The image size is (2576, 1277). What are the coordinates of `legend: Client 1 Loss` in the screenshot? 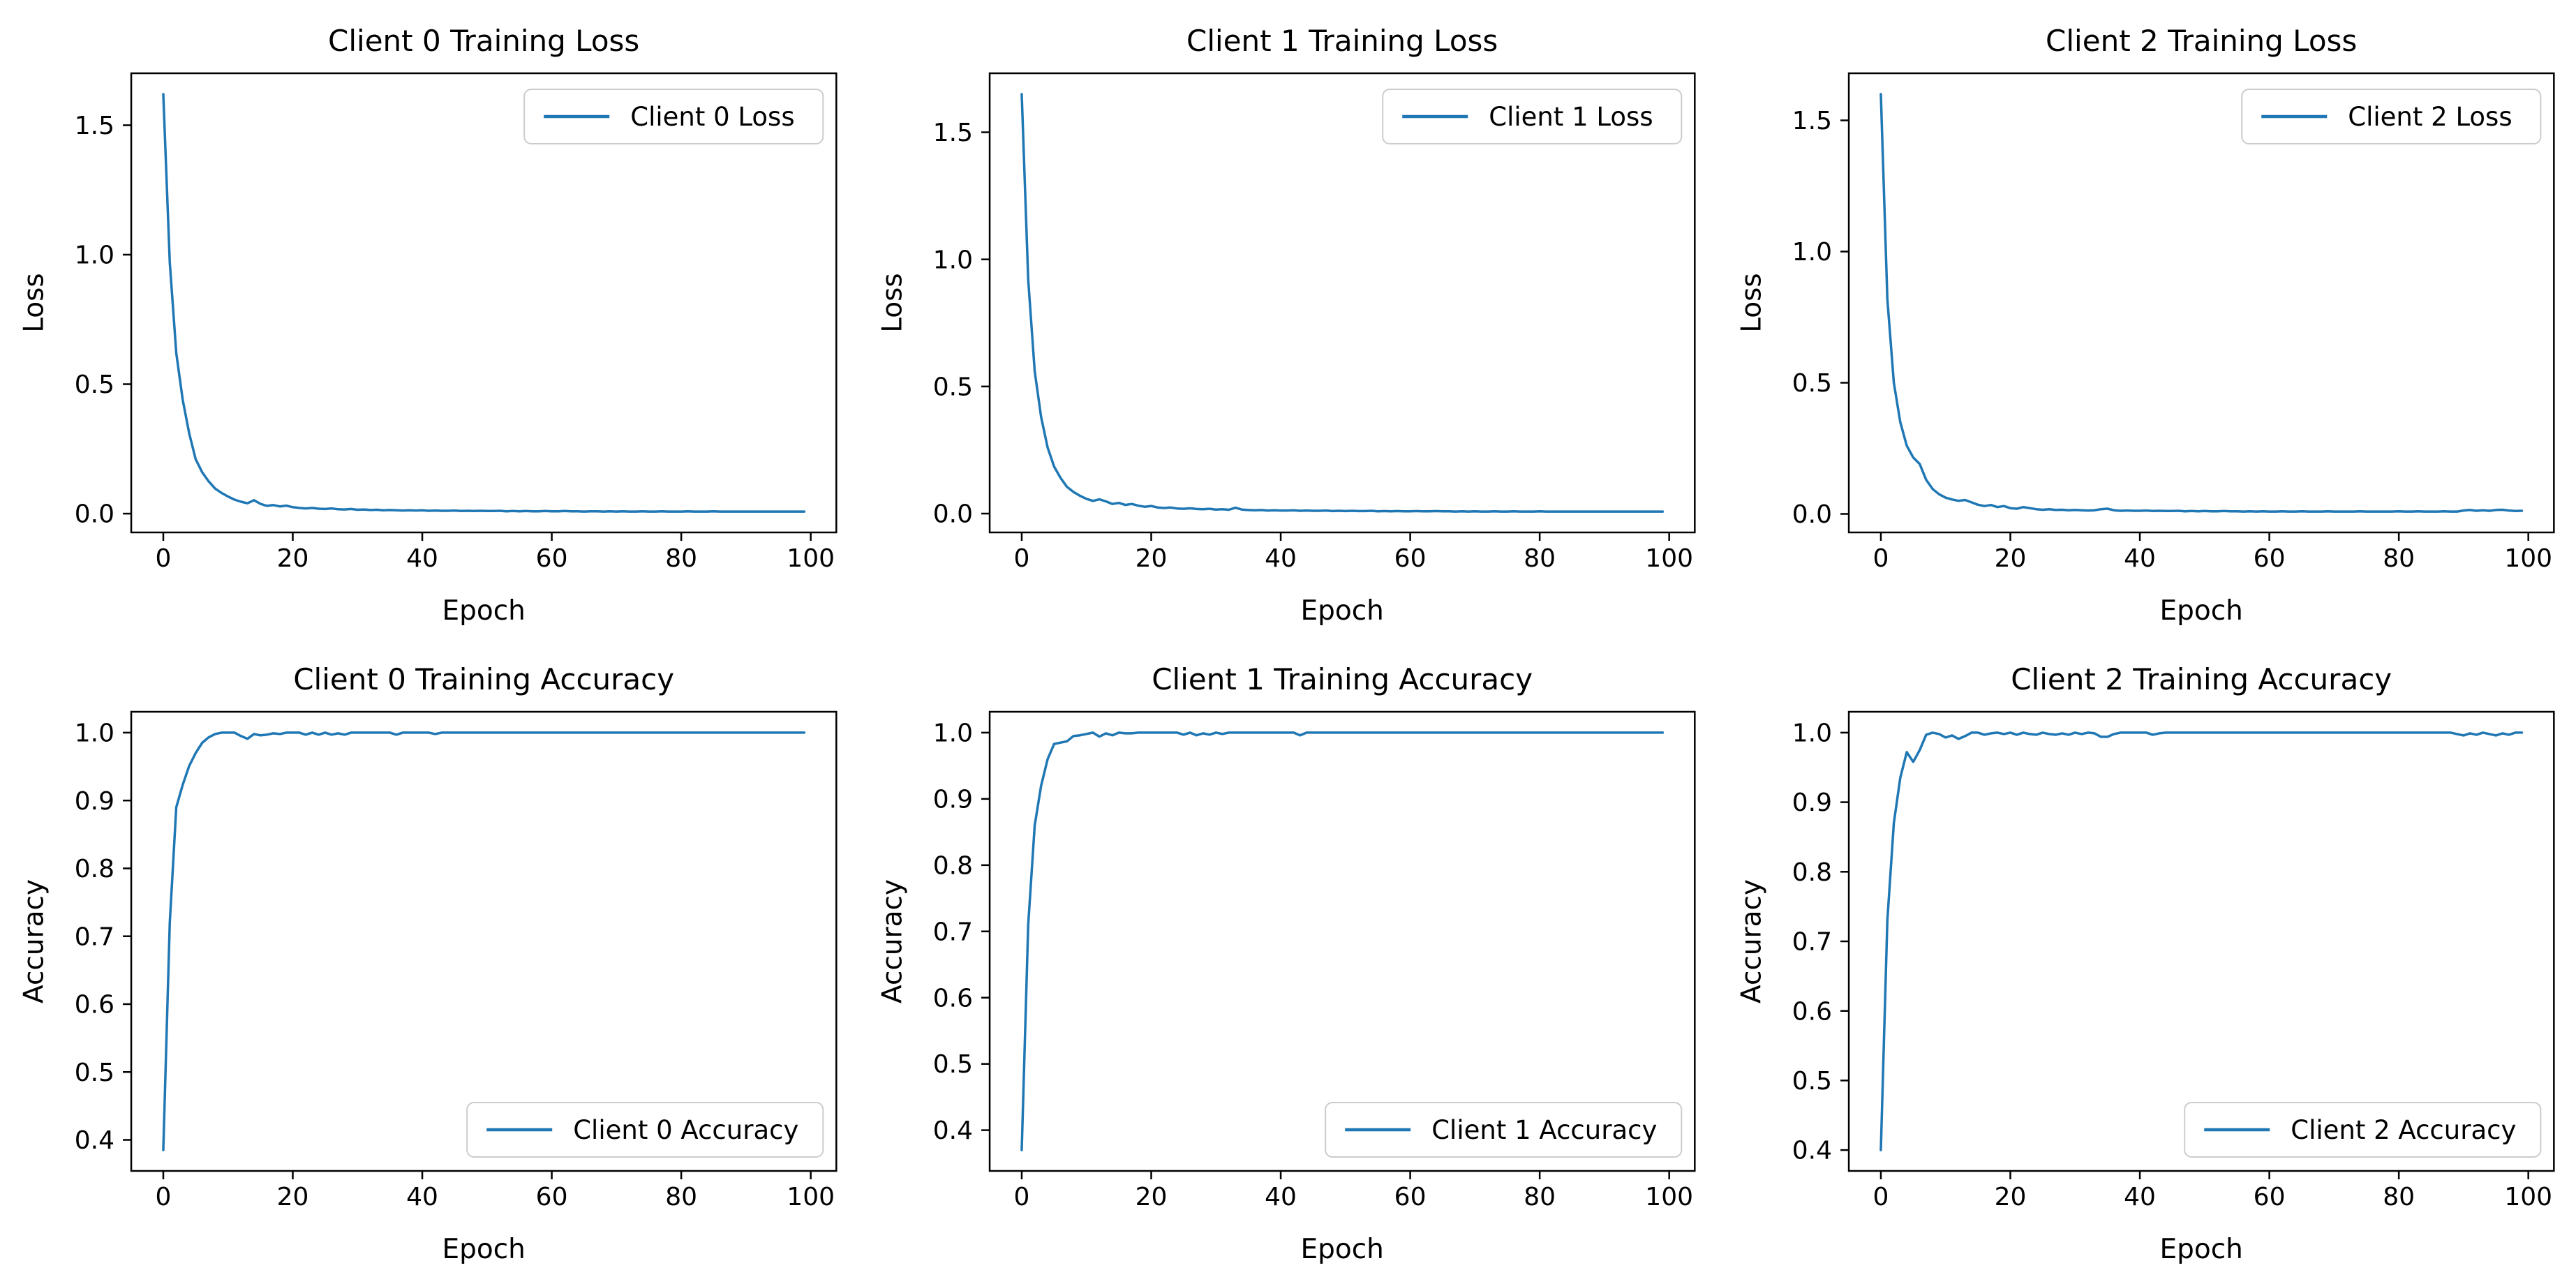 It's located at (1533, 116).